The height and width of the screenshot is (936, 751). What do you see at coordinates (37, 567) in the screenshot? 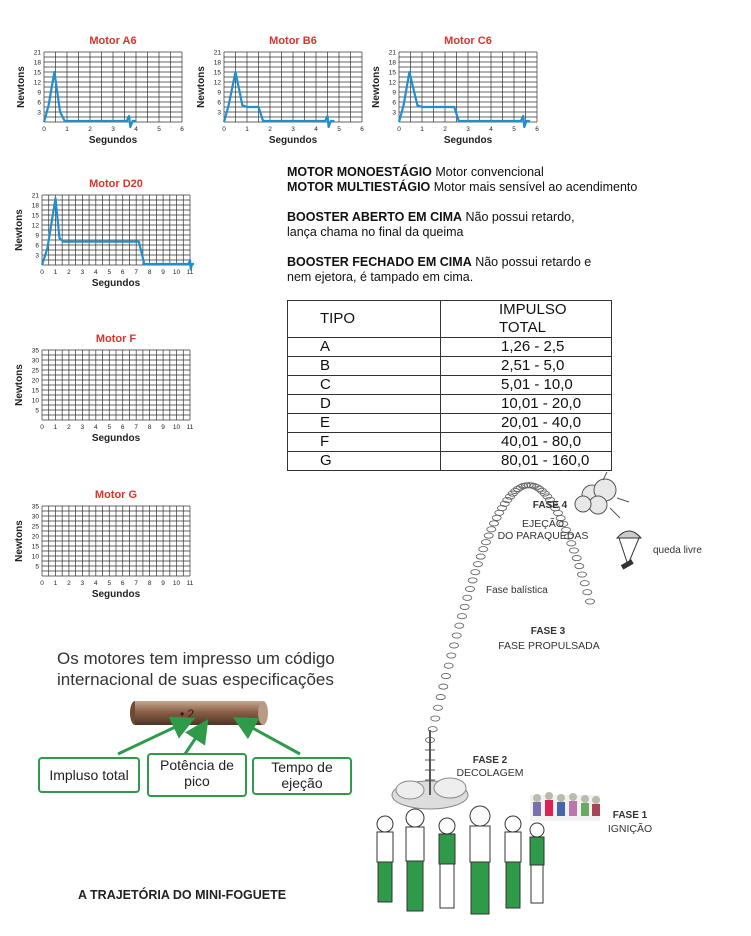
I see `y-tick-label: 5` at bounding box center [37, 567].